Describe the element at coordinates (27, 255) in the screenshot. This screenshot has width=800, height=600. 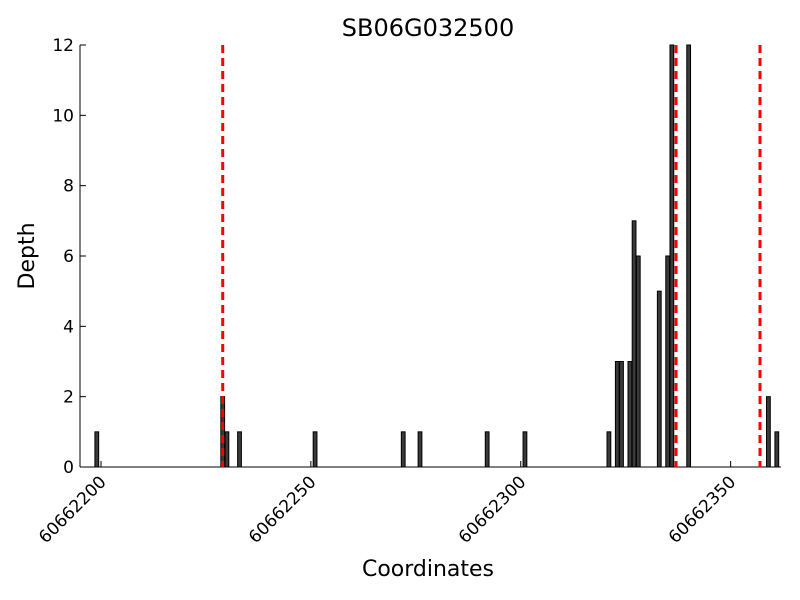
I see `y-axis-label: Depth` at that location.